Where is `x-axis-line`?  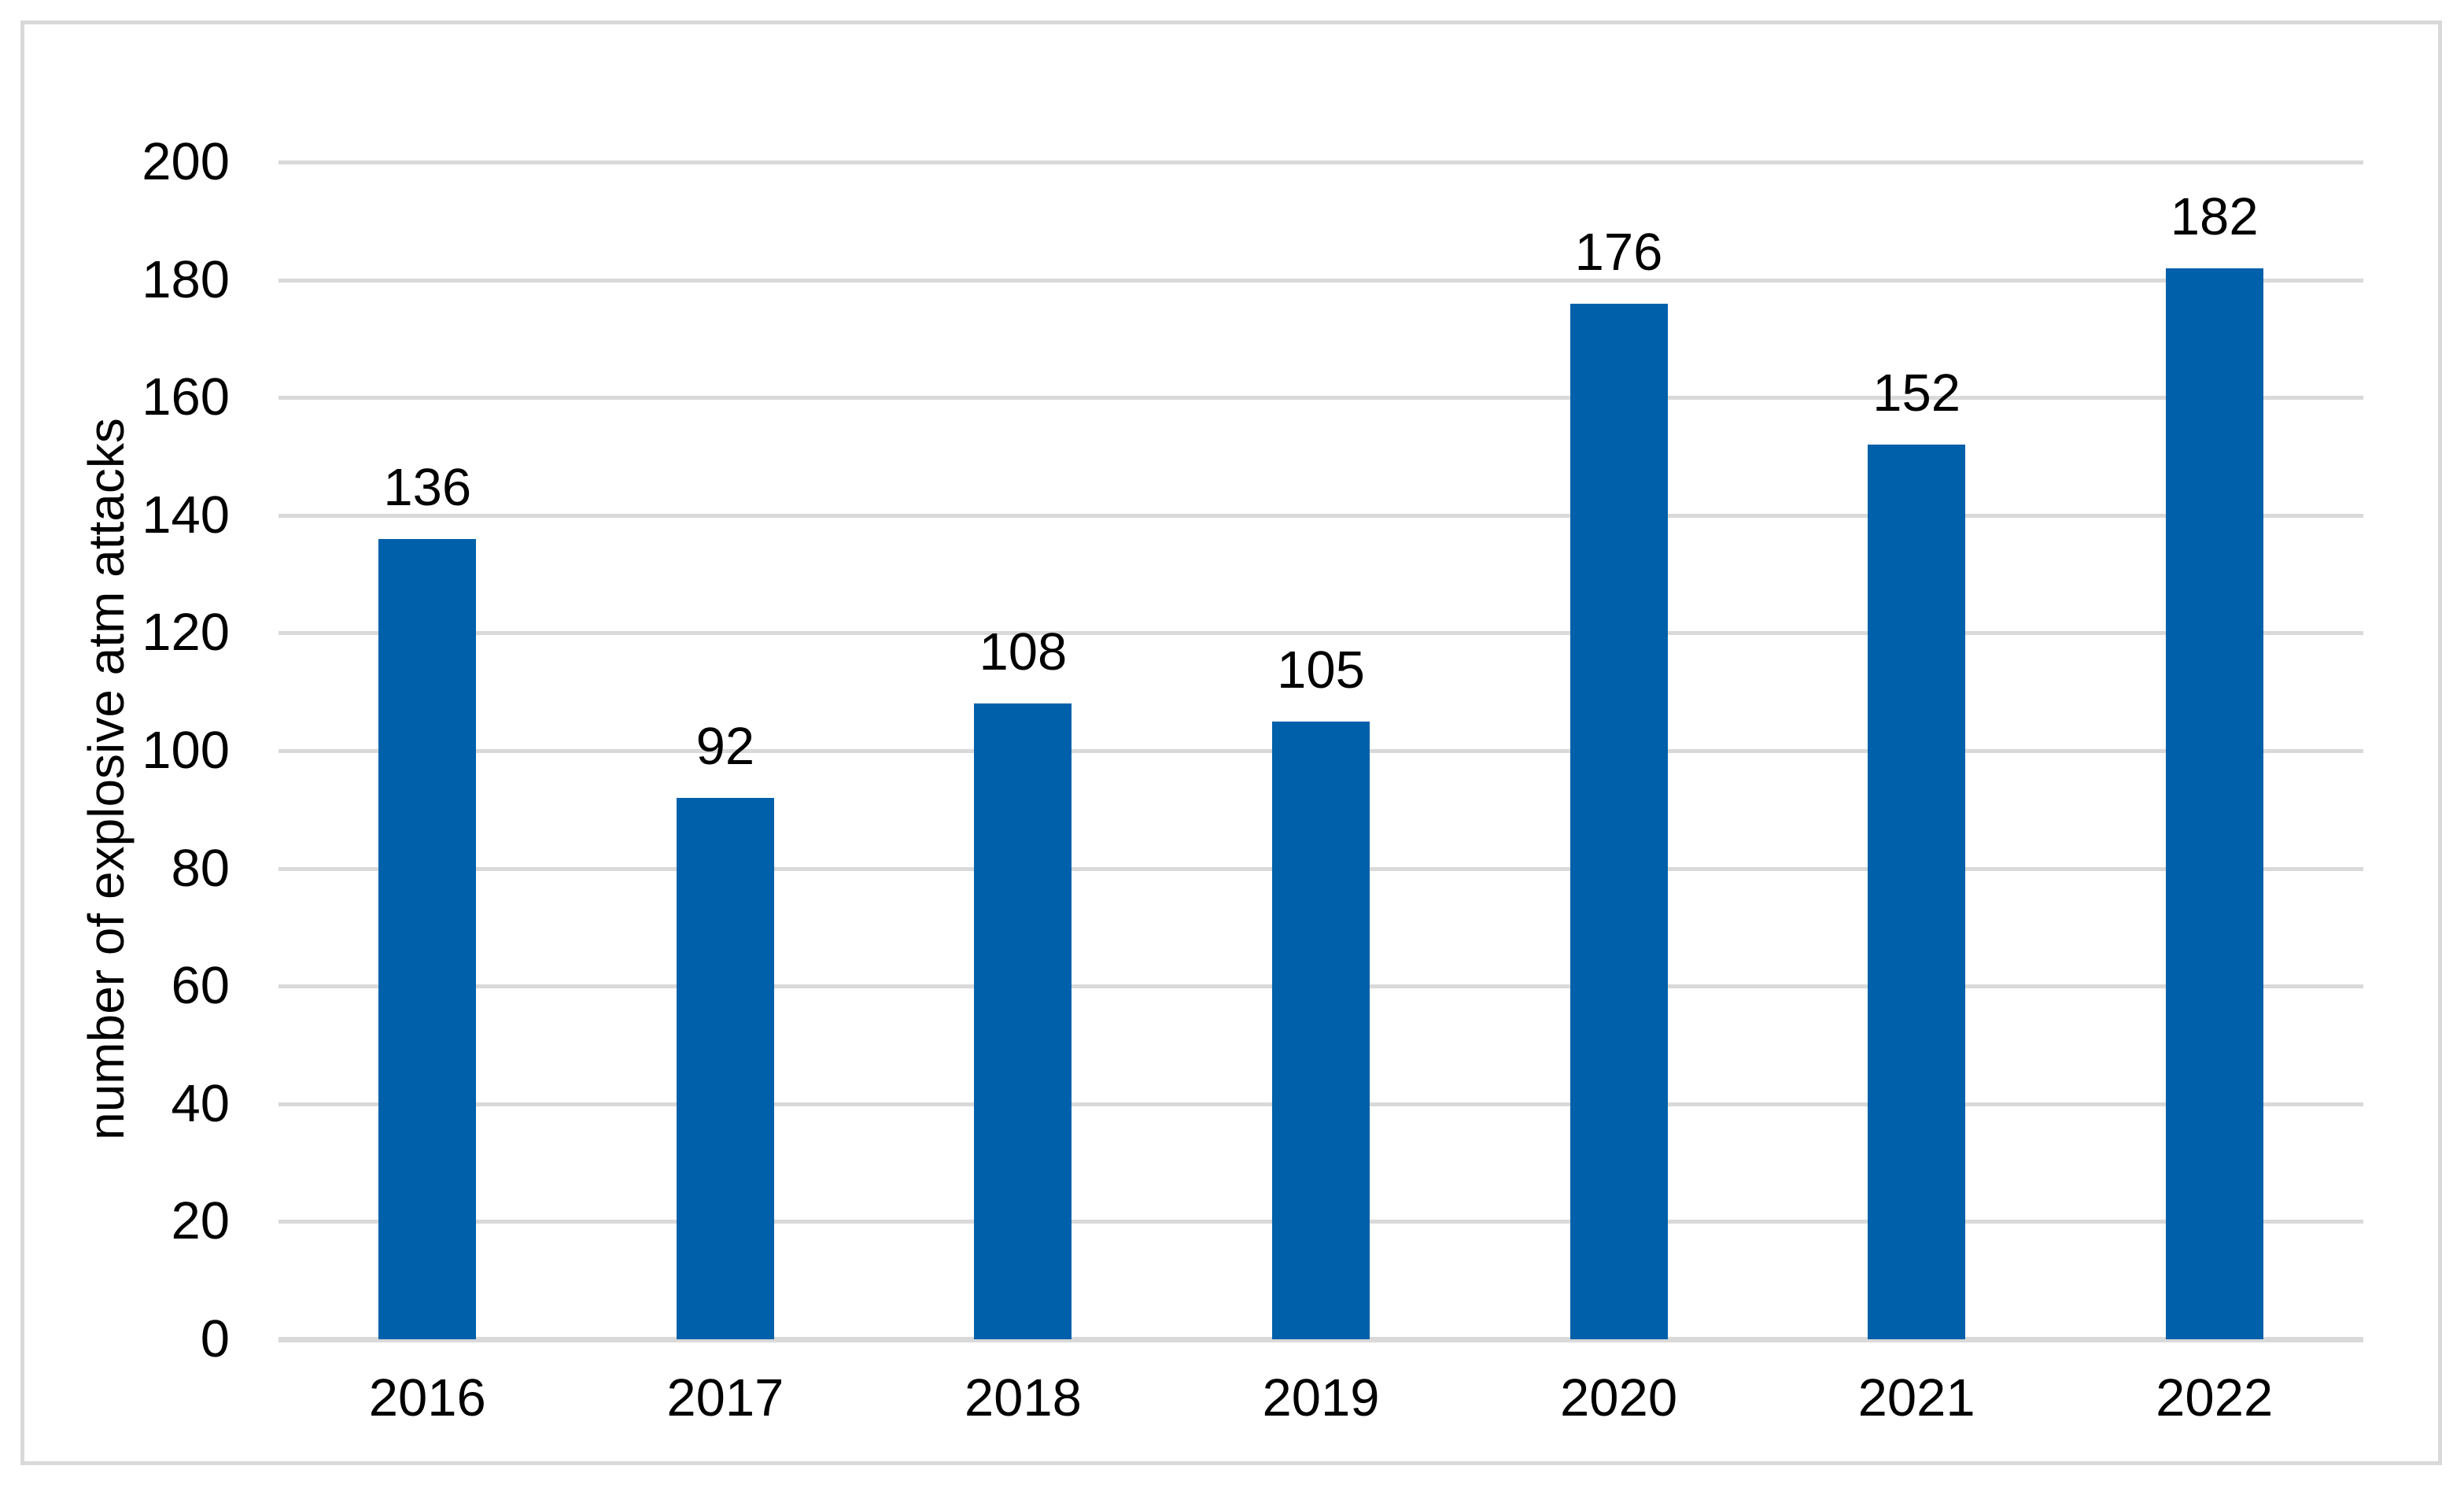 x-axis-line is located at coordinates (1320, 1339).